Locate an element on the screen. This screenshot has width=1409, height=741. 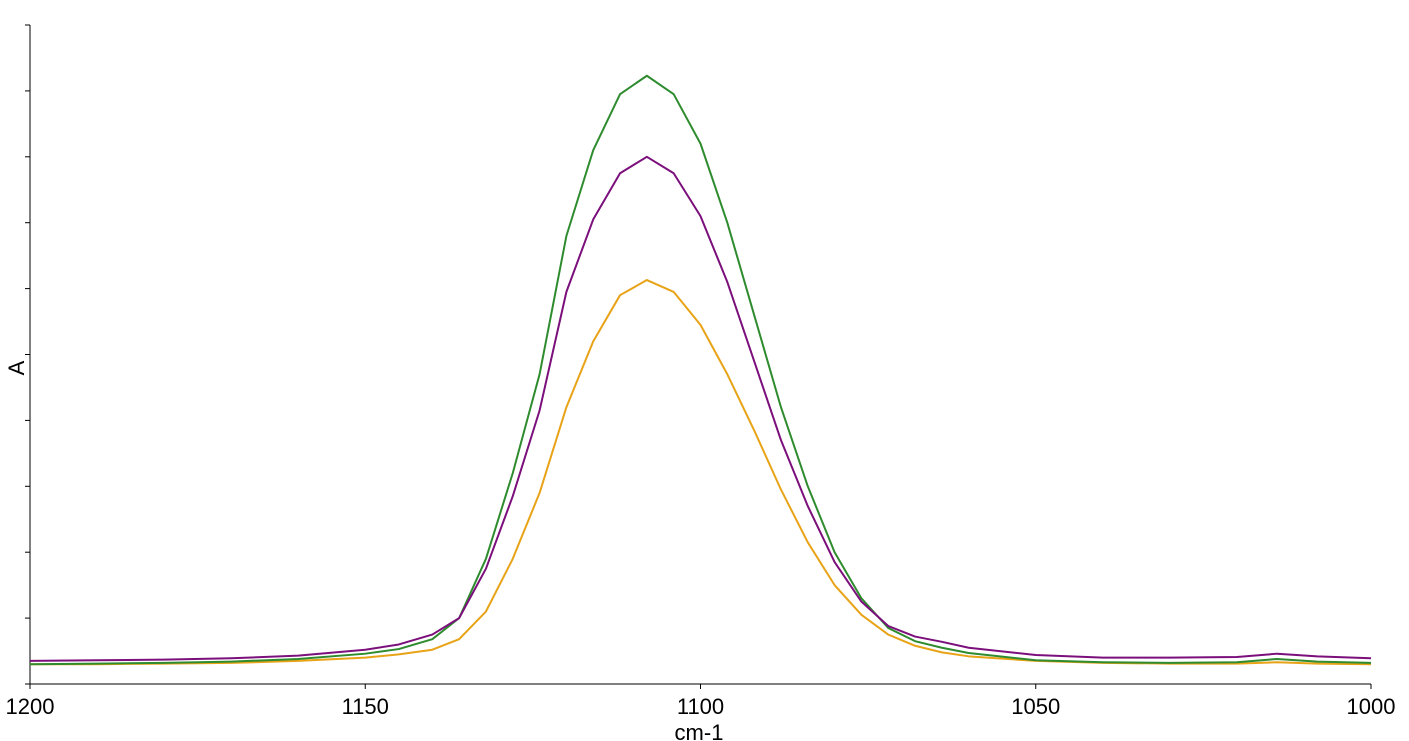
x-tick-label: 1100 is located at coordinates (700, 706).